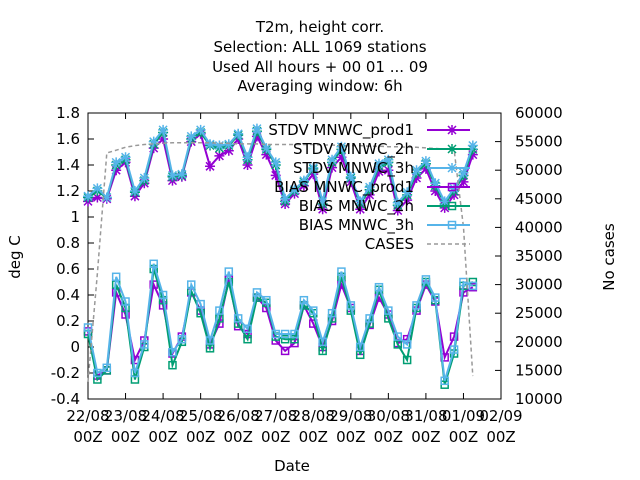 This screenshot has height=480, width=640. What do you see at coordinates (539, 170) in the screenshot?
I see `y2-tick-label: 50000` at bounding box center [539, 170].